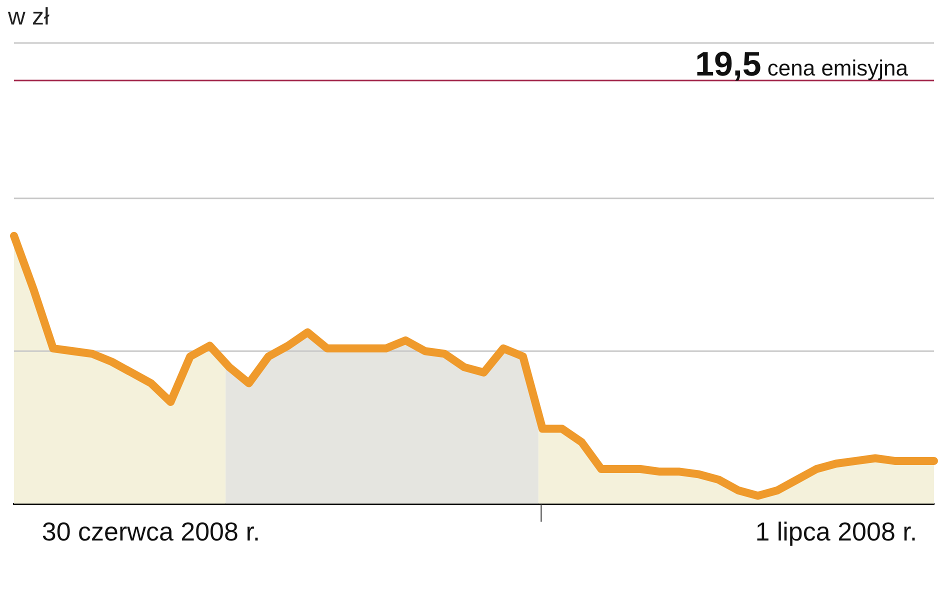 This screenshot has height=593, width=948. What do you see at coordinates (836, 531) in the screenshot?
I see `x-tick-label: 1 lipca 2008 r.` at bounding box center [836, 531].